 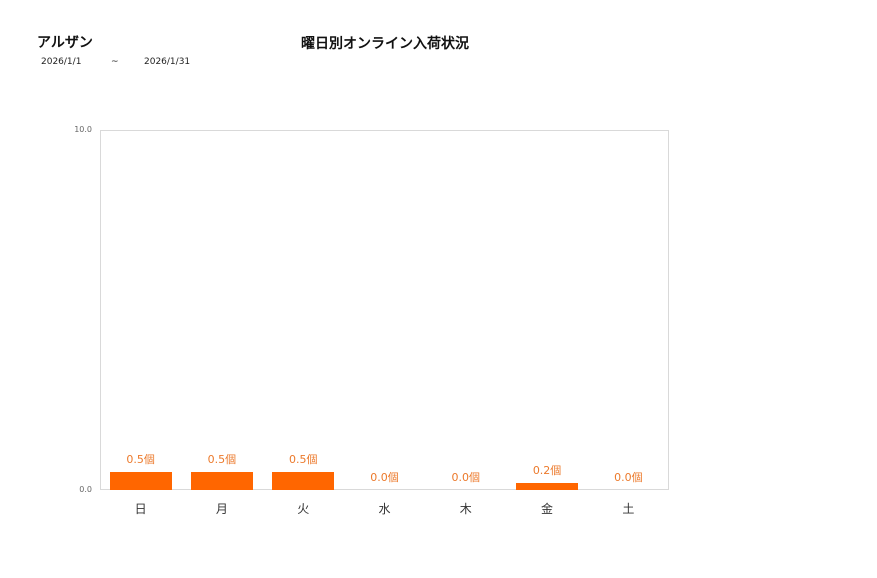 I want to click on y-tick-min: 0.0, so click(x=85, y=489).